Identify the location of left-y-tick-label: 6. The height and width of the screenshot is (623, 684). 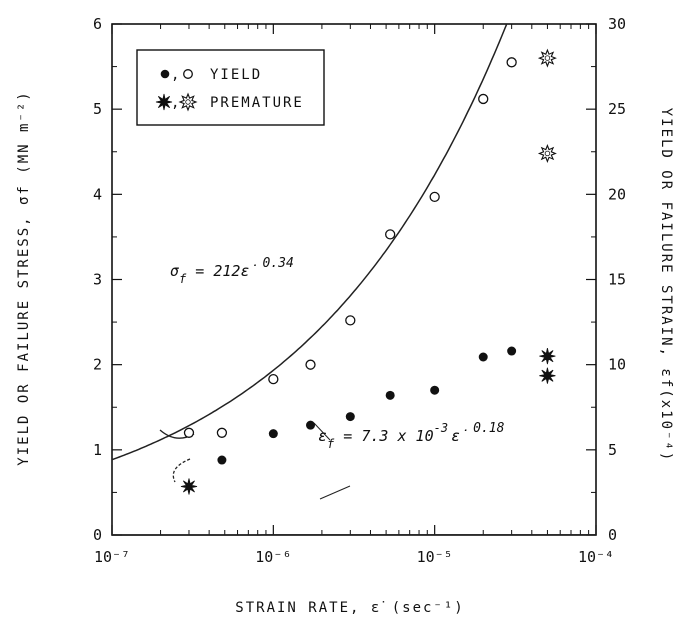
(97, 24).